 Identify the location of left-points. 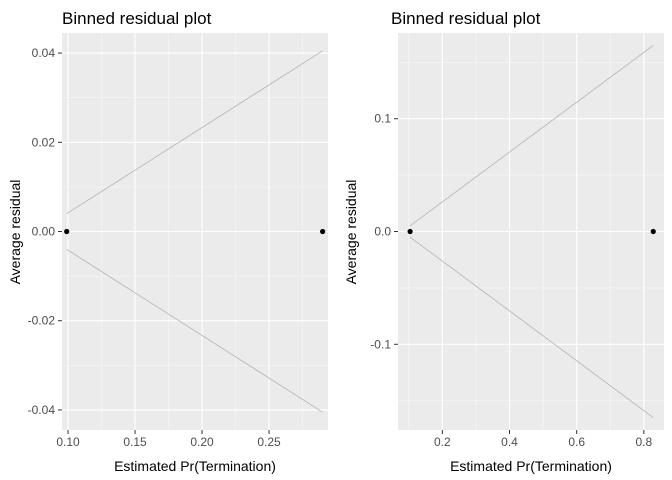
(195, 231).